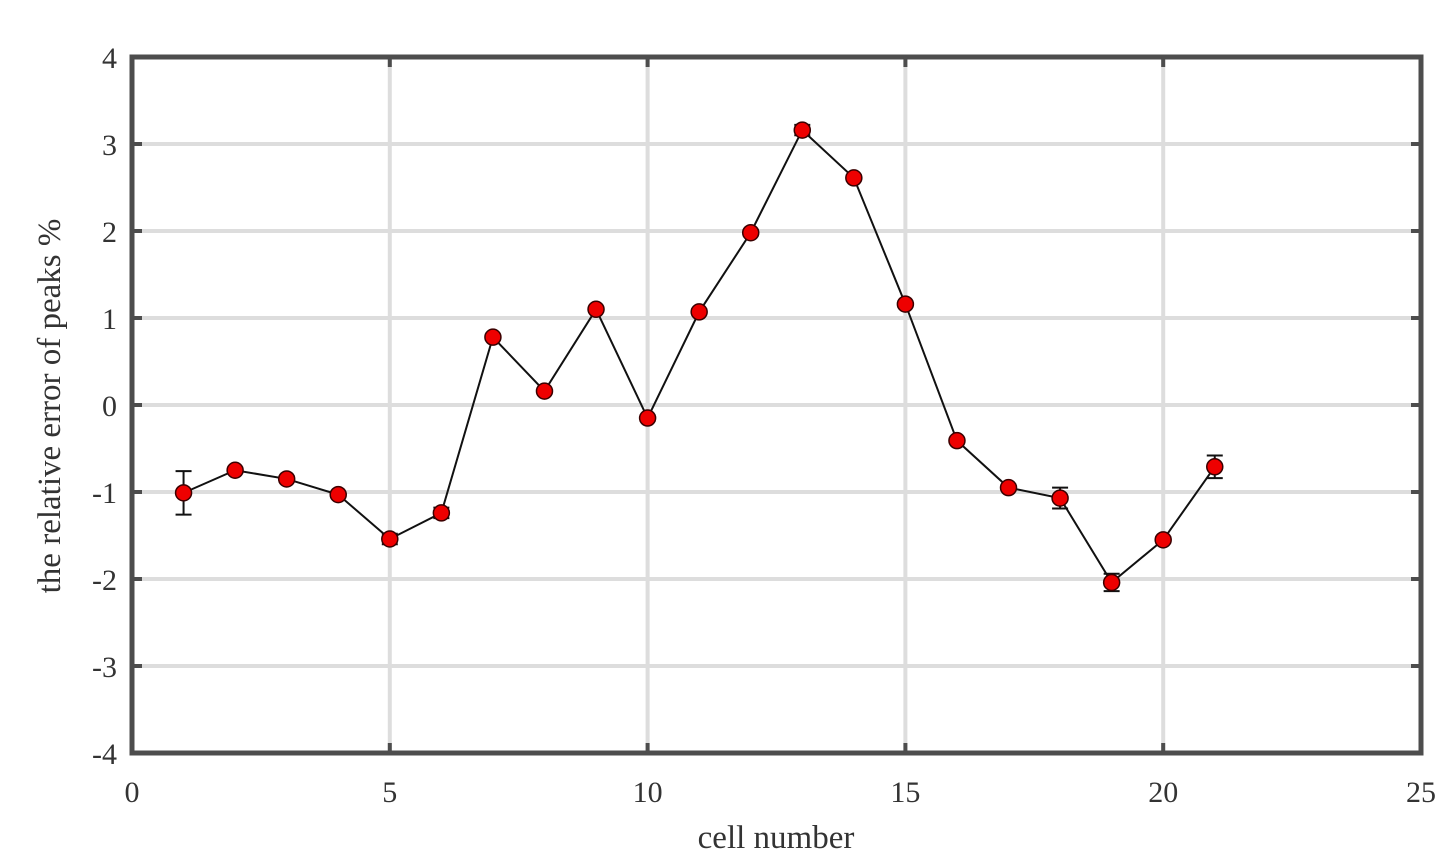 This screenshot has height=860, width=1437. I want to click on x-tick-label: 10, so click(648, 792).